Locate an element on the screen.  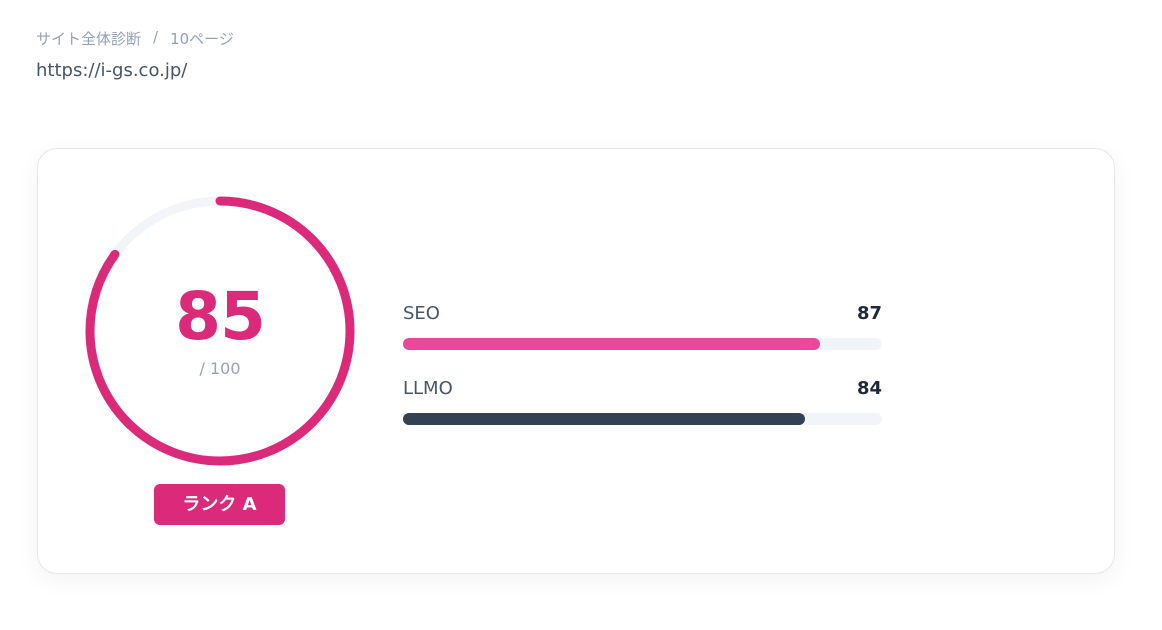
ring-arc is located at coordinates (220, 331).